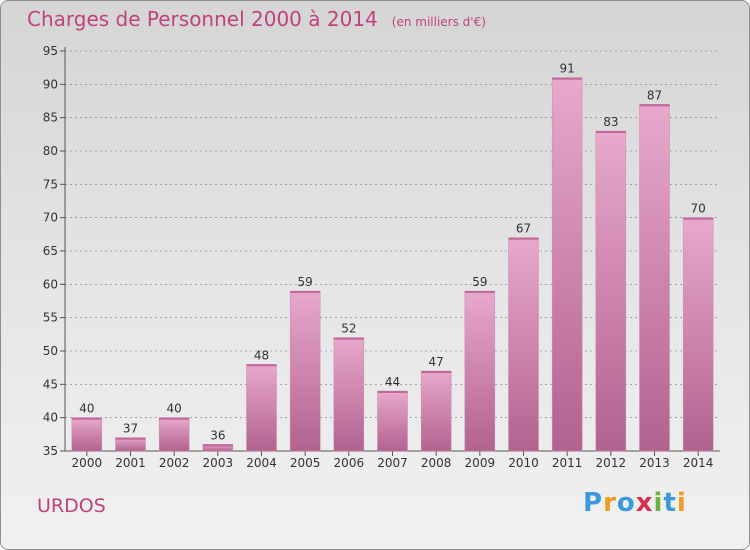 Image resolution: width=750 pixels, height=550 pixels. I want to click on data-label: 87, so click(654, 95).